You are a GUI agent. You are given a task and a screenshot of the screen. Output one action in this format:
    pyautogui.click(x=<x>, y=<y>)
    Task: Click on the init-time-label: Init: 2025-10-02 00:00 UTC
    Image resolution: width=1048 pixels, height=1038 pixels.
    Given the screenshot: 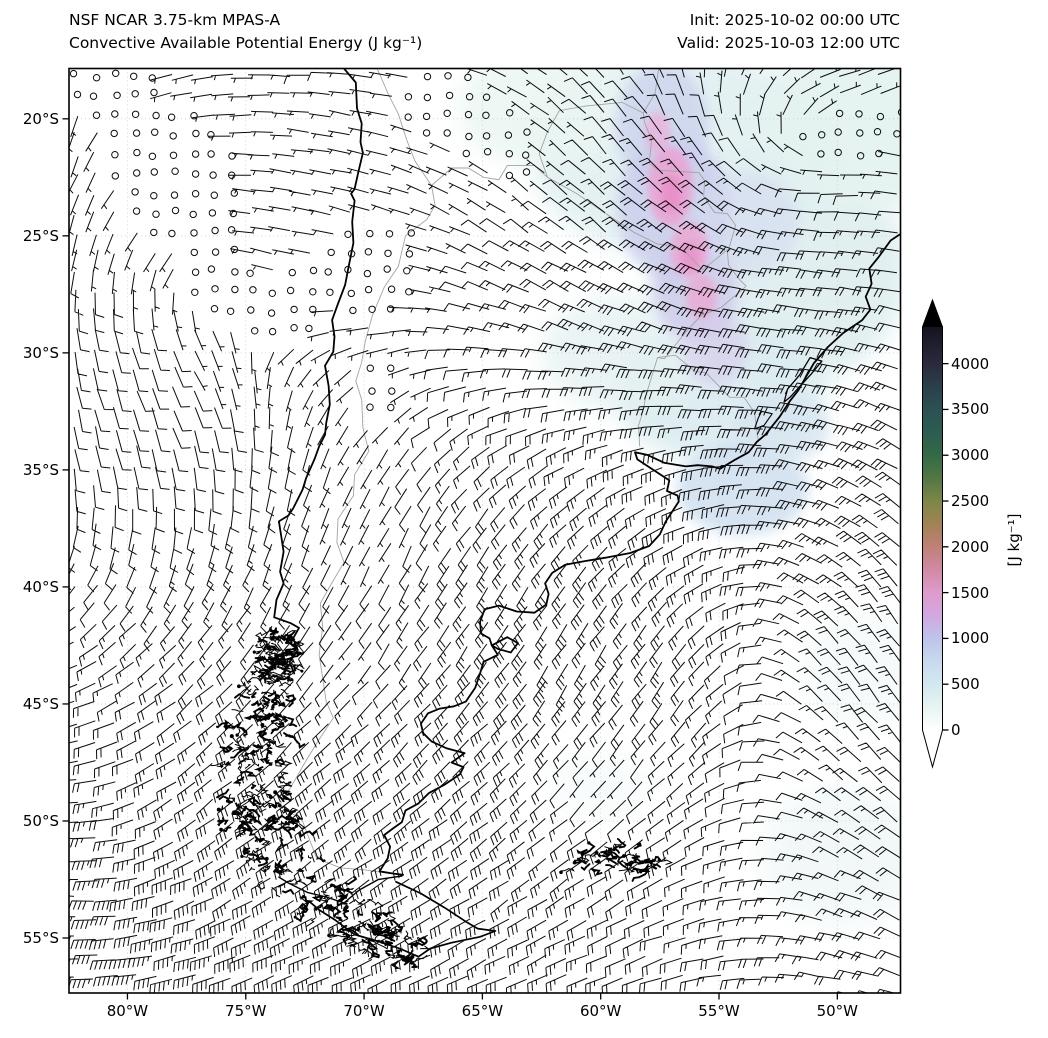 What is the action you would take?
    pyautogui.click(x=794, y=20)
    